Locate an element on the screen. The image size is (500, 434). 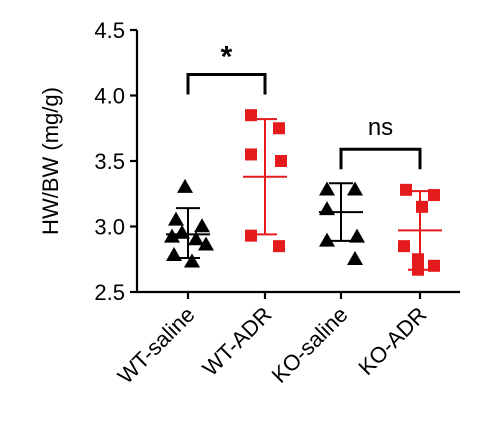
x-tick-label: WT-ADR is located at coordinates (237, 341).